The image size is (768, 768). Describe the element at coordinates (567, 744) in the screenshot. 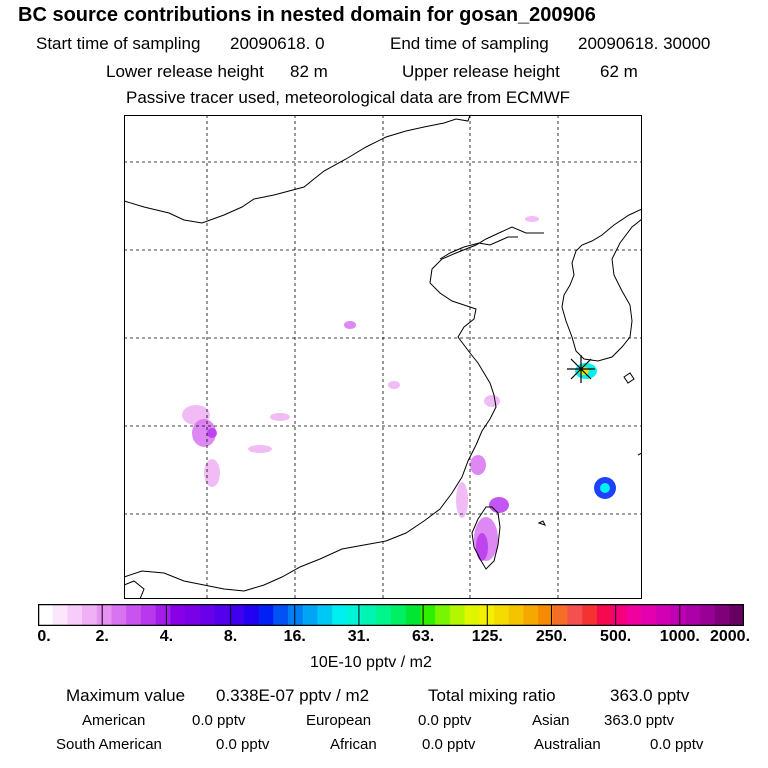

I see `australian-label: Australian` at that location.